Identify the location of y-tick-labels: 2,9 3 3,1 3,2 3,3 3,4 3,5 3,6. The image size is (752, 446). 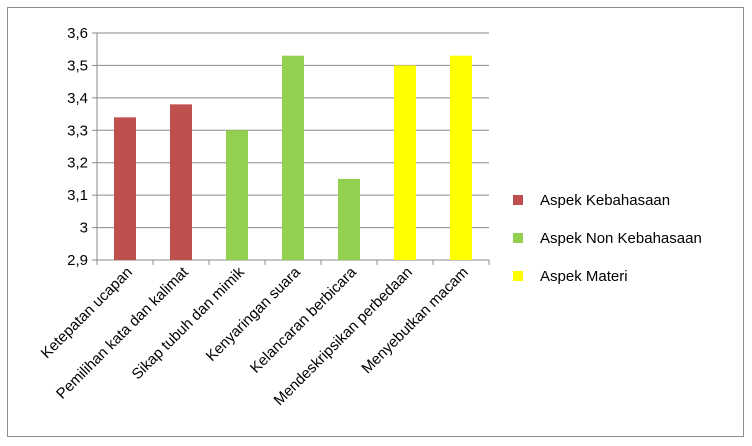
(77, 147).